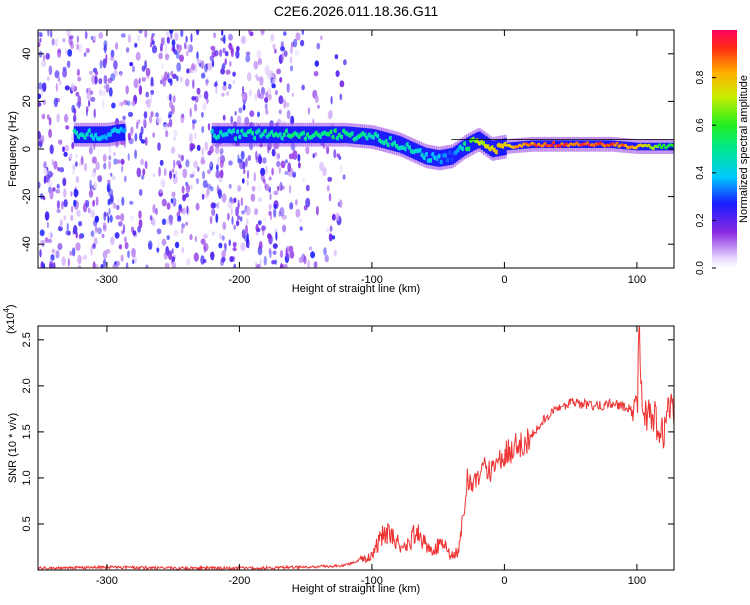  What do you see at coordinates (504, 280) in the screenshot?
I see `x-tick-label: 0` at bounding box center [504, 280].